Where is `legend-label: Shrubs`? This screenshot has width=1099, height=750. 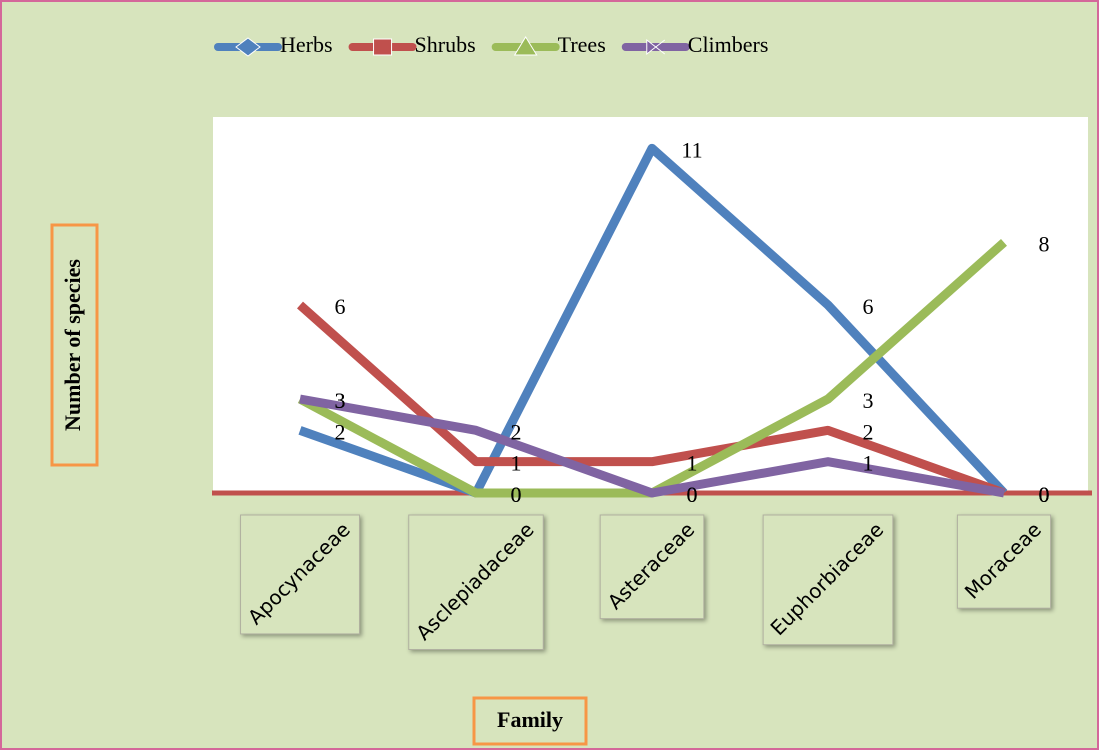 legend-label: Shrubs is located at coordinates (445, 44).